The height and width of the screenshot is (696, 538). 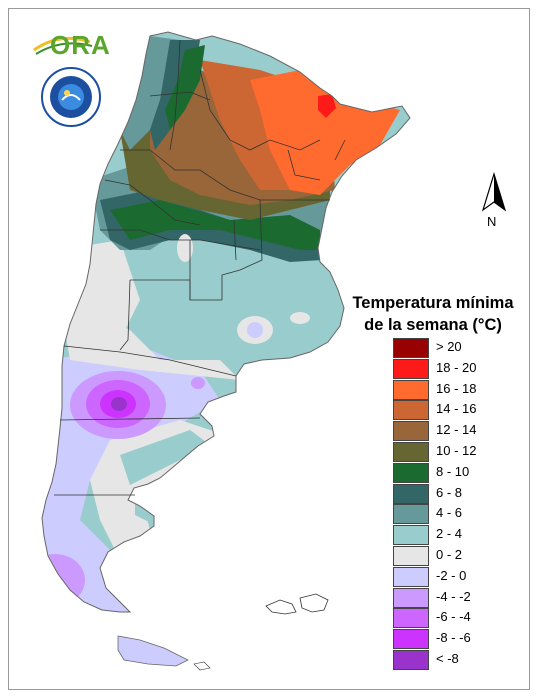 I want to click on ora-logo, so click(x=70, y=46).